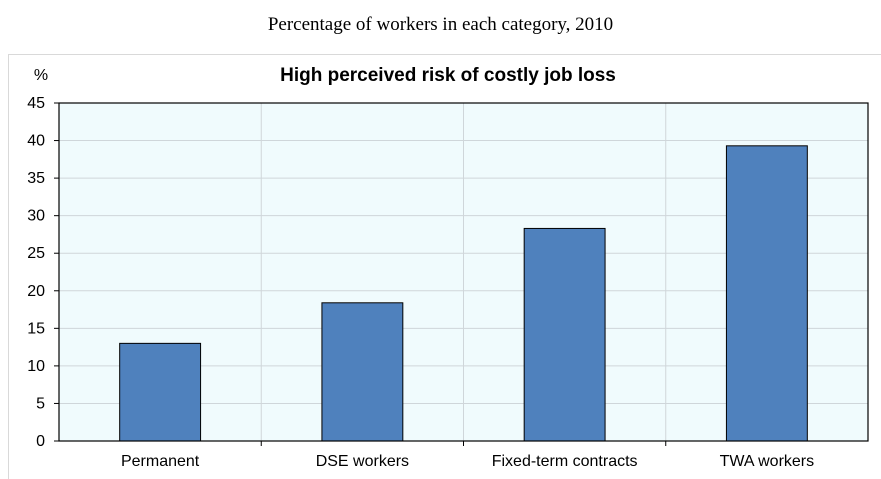 This screenshot has height=479, width=881. I want to click on y-tick-label: 20, so click(36, 291).